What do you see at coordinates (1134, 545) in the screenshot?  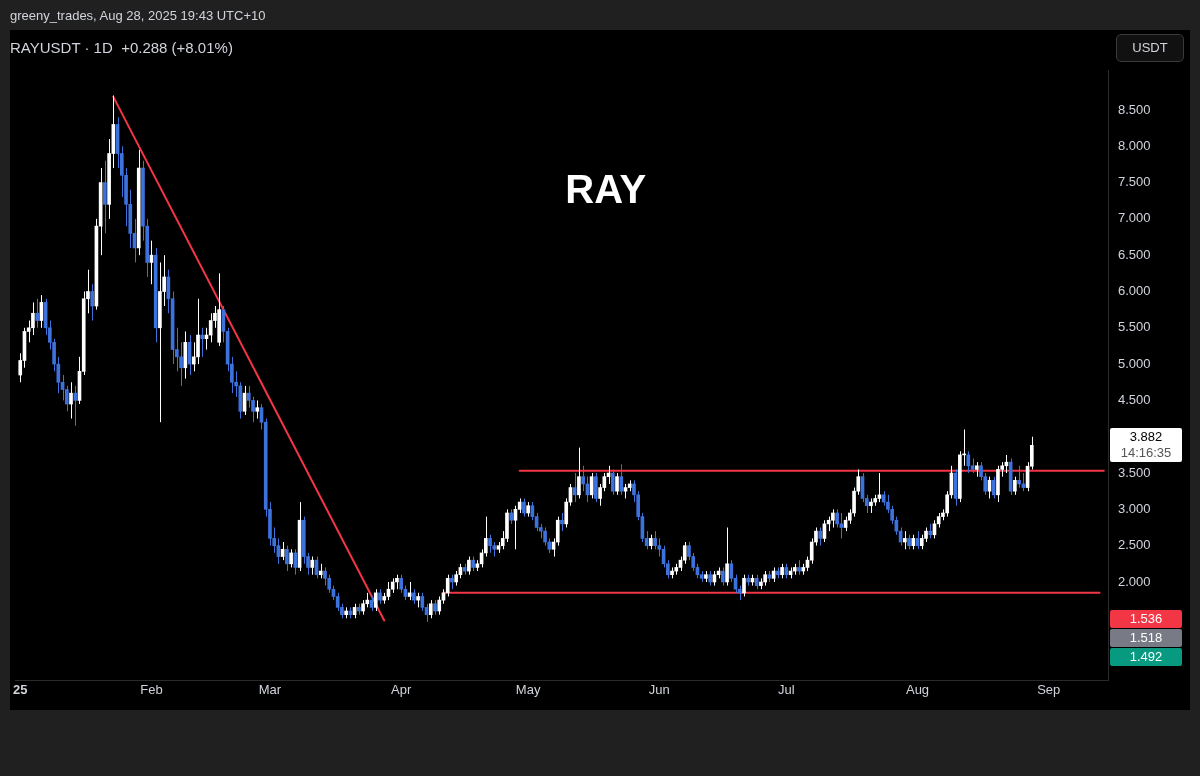 I see `y-tick-label: 2.500` at bounding box center [1134, 545].